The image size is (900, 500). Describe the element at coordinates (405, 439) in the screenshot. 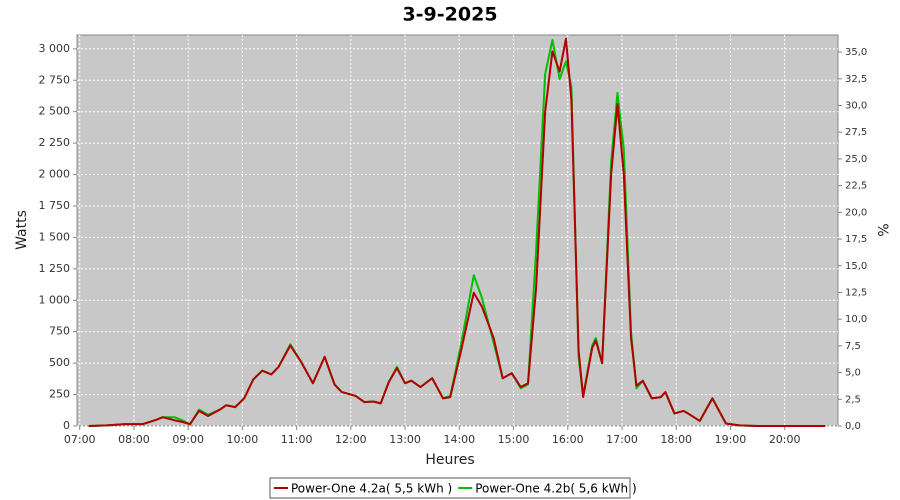

I see `x-tick-label: 13:00` at that location.